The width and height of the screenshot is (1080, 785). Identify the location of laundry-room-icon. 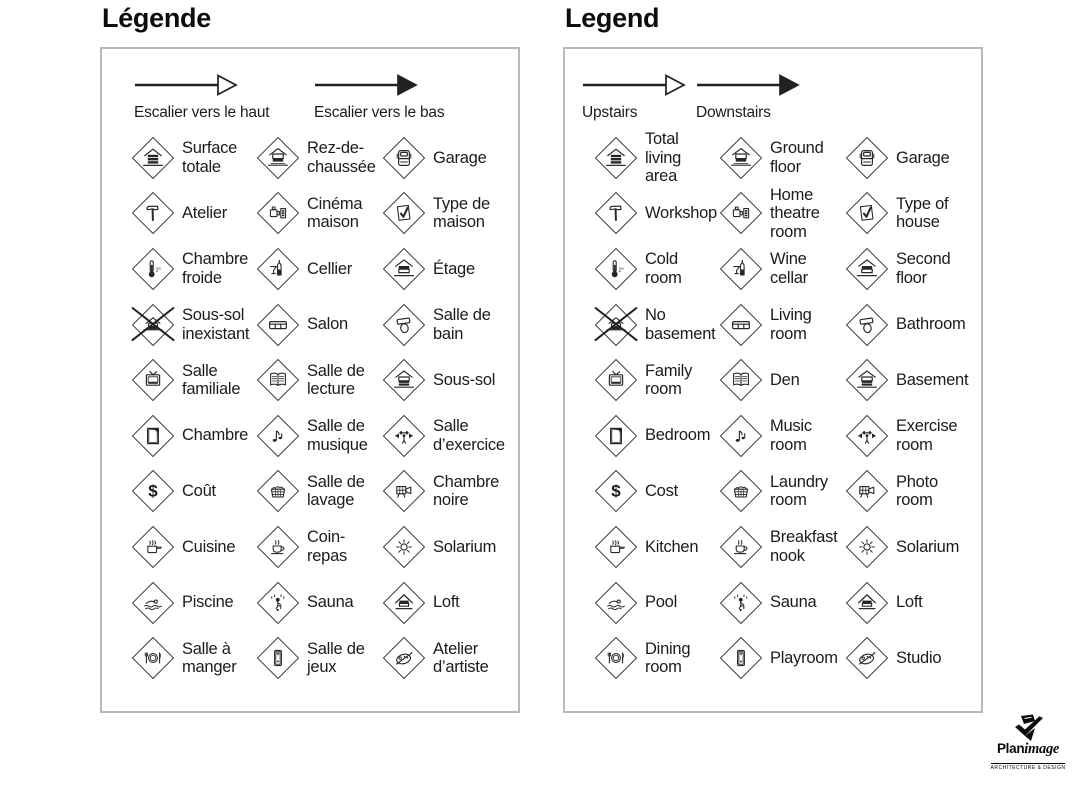
(278, 491).